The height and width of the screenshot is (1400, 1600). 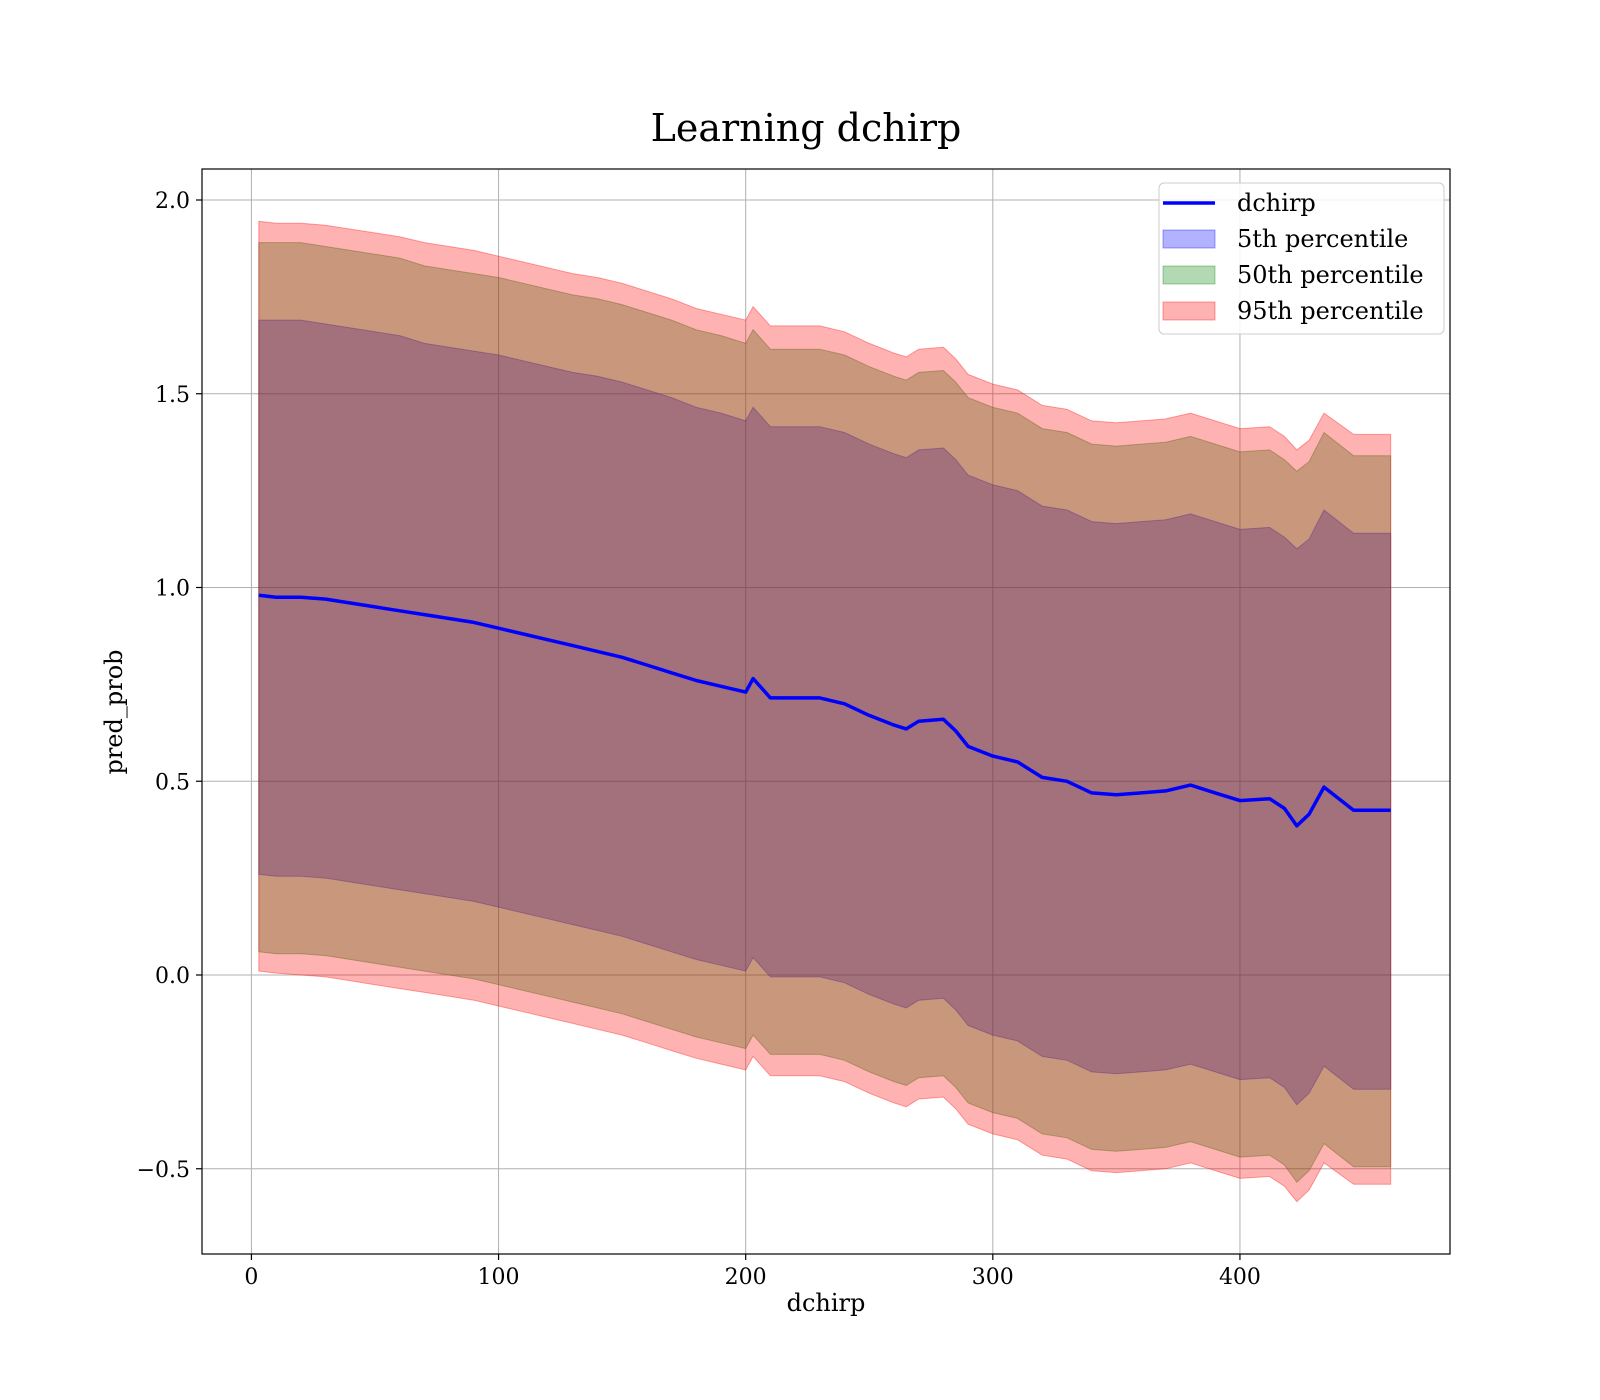 What do you see at coordinates (1240, 1277) in the screenshot?
I see `x-tick-label: 400` at bounding box center [1240, 1277].